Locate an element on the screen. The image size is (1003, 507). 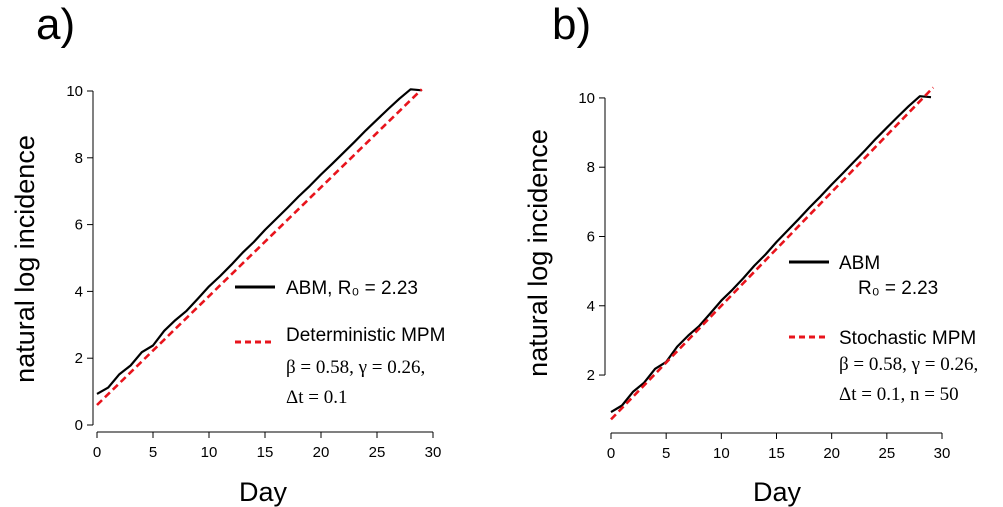
panel-b-label: b) is located at coordinates (571, 24).